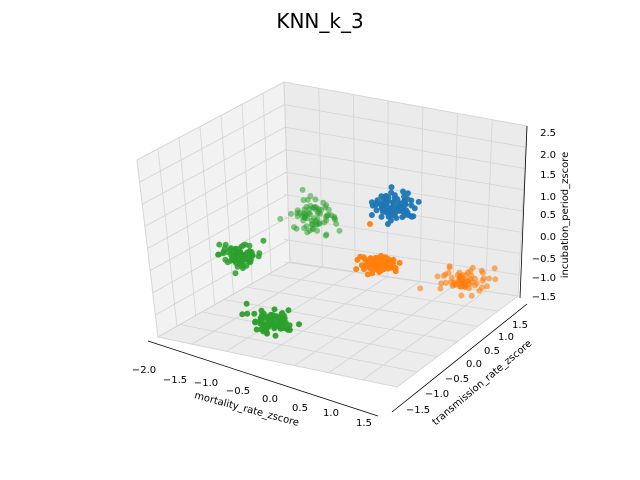 Image resolution: width=640 pixels, height=480 pixels. Describe the element at coordinates (544, 297) in the screenshot. I see `z-tick-label: −1.5` at that location.